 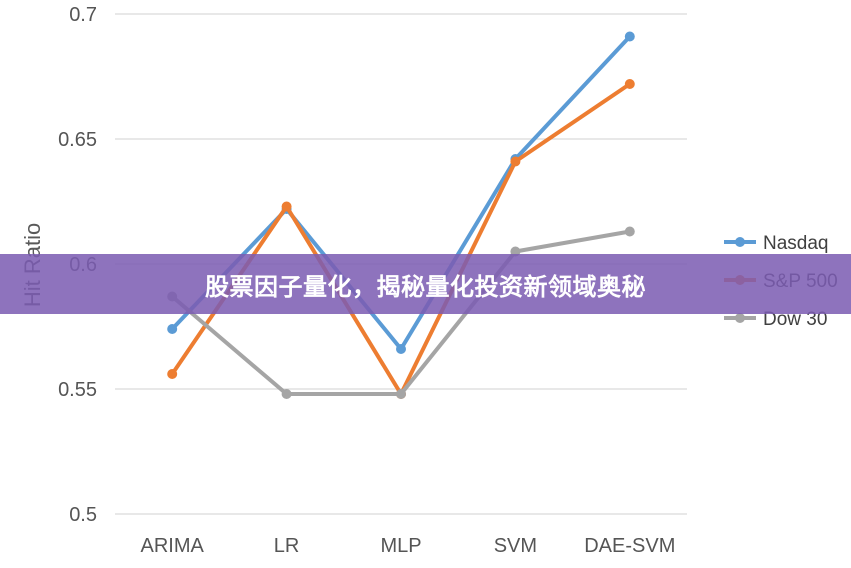 I want to click on x-tick-label: DAE-SVM, so click(x=629, y=546).